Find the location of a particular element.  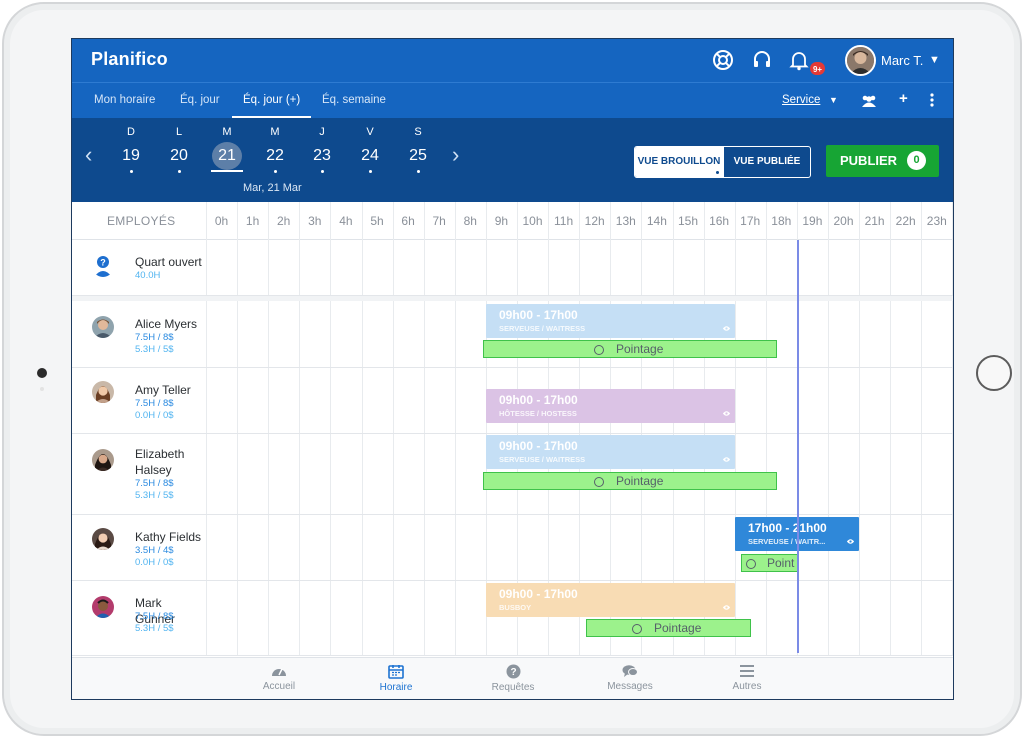

user-name: Marc T. is located at coordinates (902, 60).